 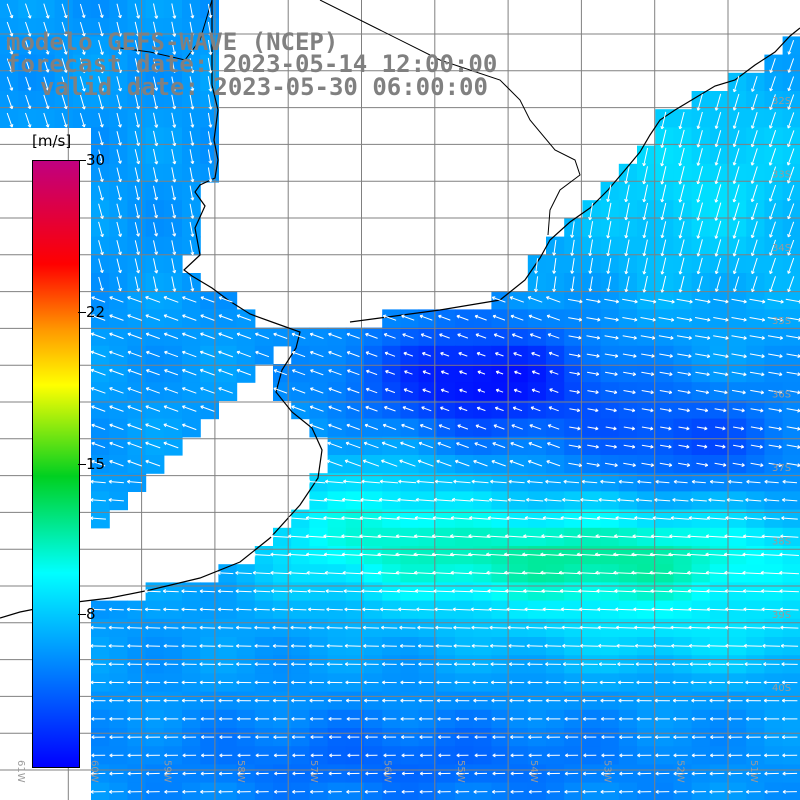 What do you see at coordinates (96, 312) in the screenshot?
I see `colorbar-label-22: 22` at bounding box center [96, 312].